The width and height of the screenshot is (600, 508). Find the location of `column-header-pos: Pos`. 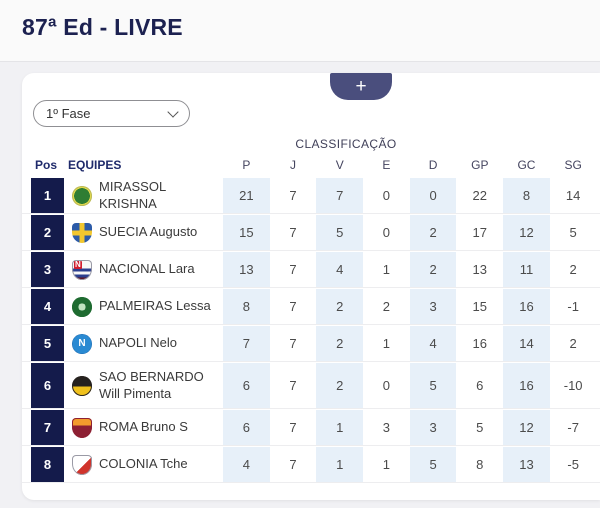

column-header-pos: Pos is located at coordinates (46, 165).